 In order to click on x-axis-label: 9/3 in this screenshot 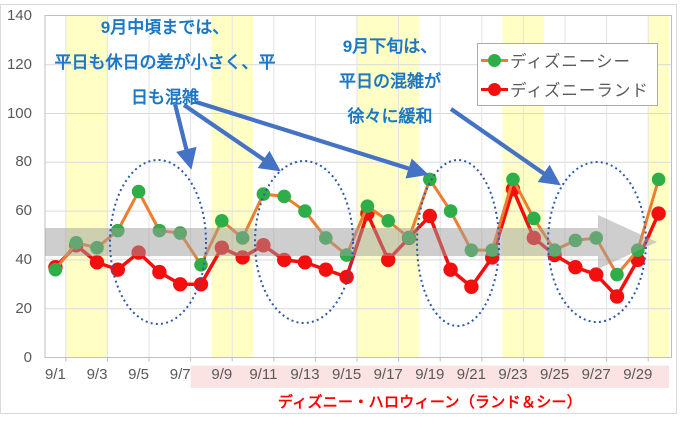, I will do `click(97, 374)`.